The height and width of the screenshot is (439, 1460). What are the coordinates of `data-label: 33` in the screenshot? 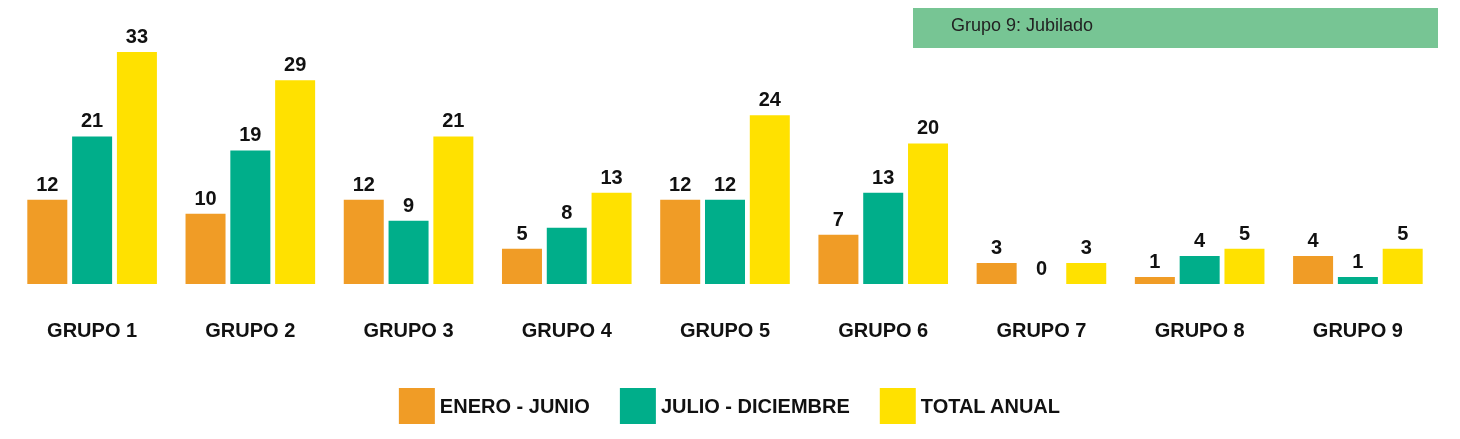 It's located at (137, 36).